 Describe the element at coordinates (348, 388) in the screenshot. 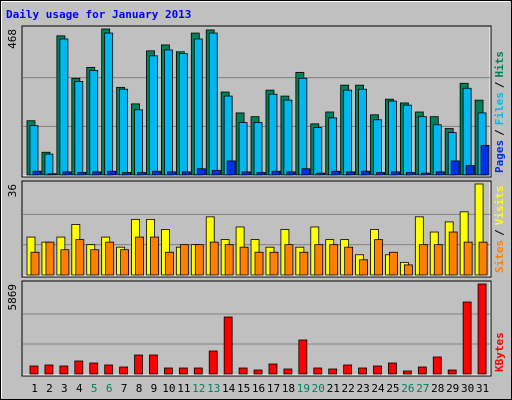

I see `x-tick-label: 22` at that location.